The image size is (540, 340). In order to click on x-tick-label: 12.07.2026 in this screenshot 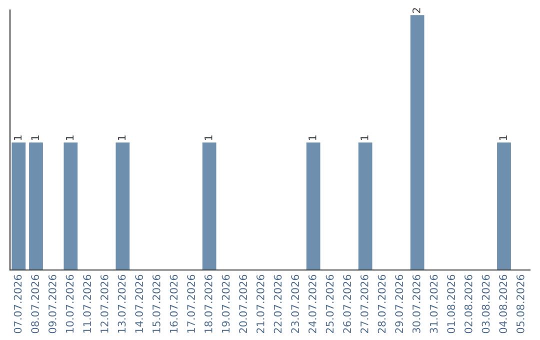, I will do `click(104, 303)`.